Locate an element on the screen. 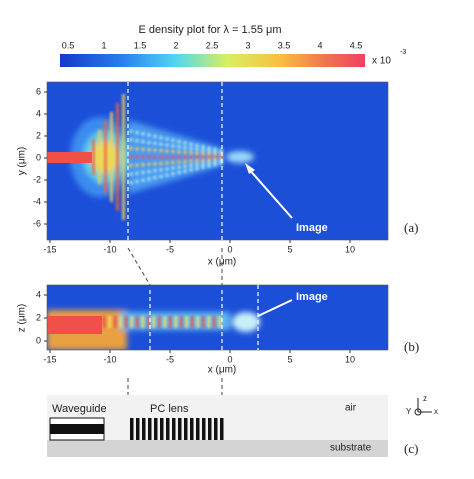 This screenshot has width=474, height=479. y-tick-label: 0 is located at coordinates (38, 340).